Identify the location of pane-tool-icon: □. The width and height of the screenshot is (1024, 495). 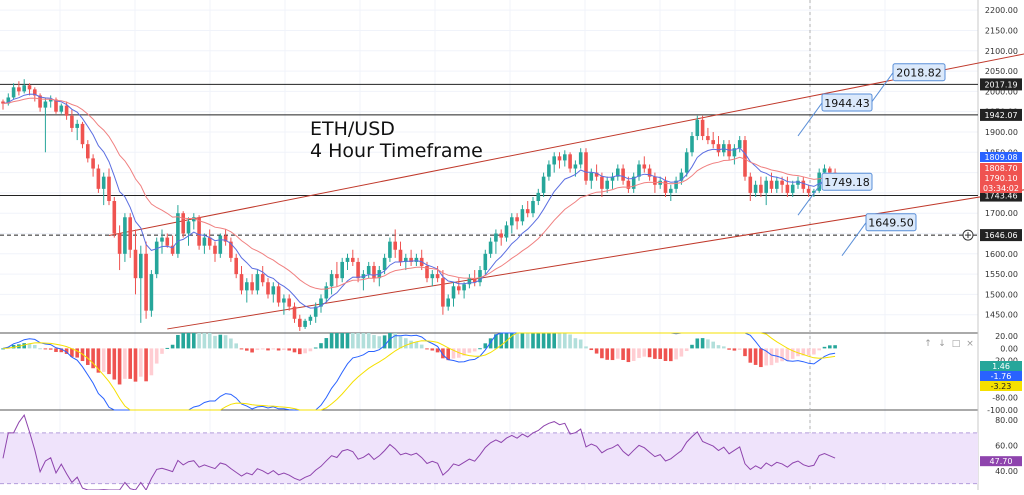
(956, 344).